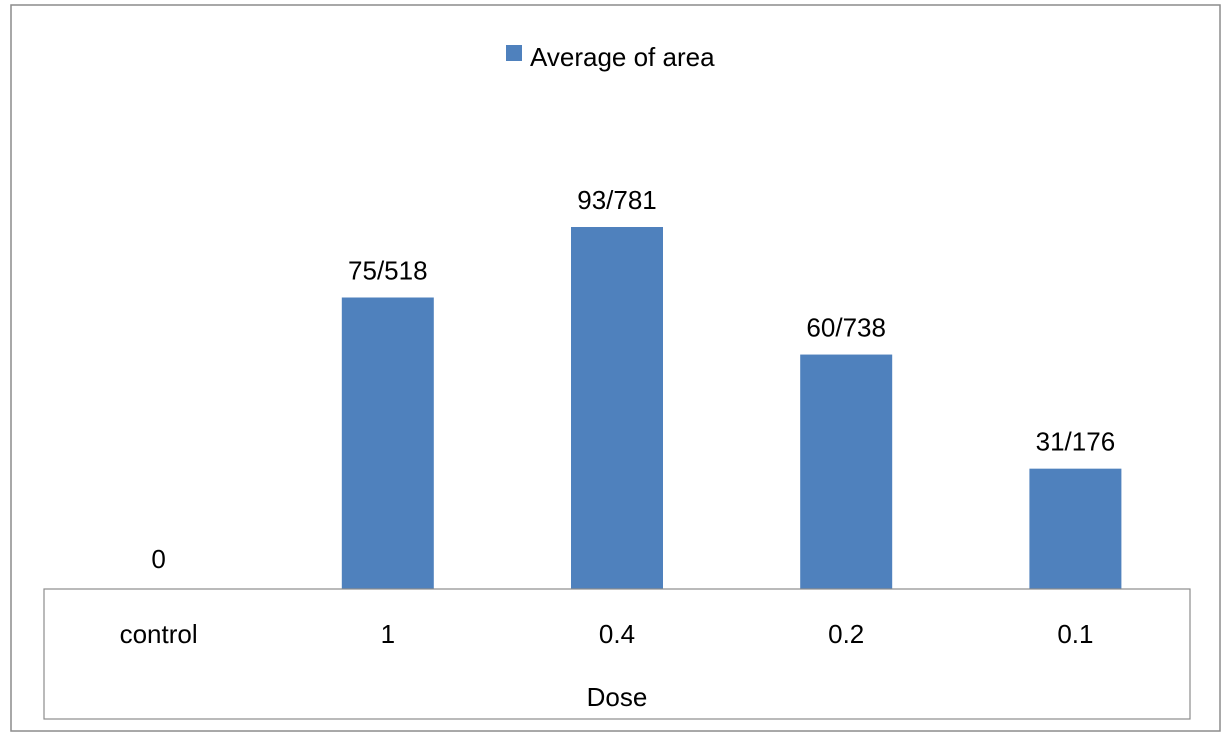 Image resolution: width=1221 pixels, height=737 pixels. What do you see at coordinates (1075, 634) in the screenshot?
I see `tick-label-0-1: 0.1` at bounding box center [1075, 634].